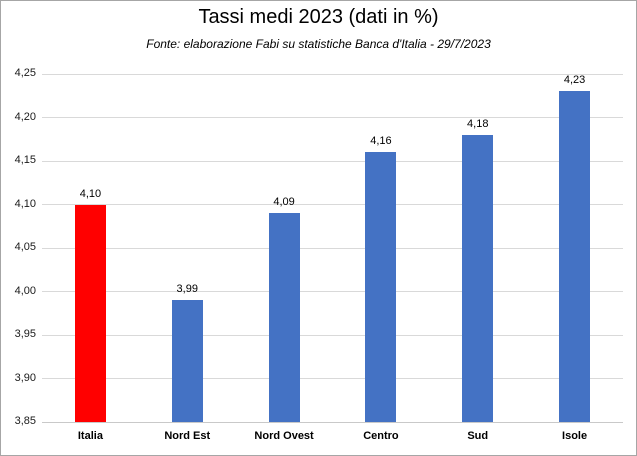 The width and height of the screenshot is (637, 456). What do you see at coordinates (478, 436) in the screenshot?
I see `category-label: Sud` at bounding box center [478, 436].